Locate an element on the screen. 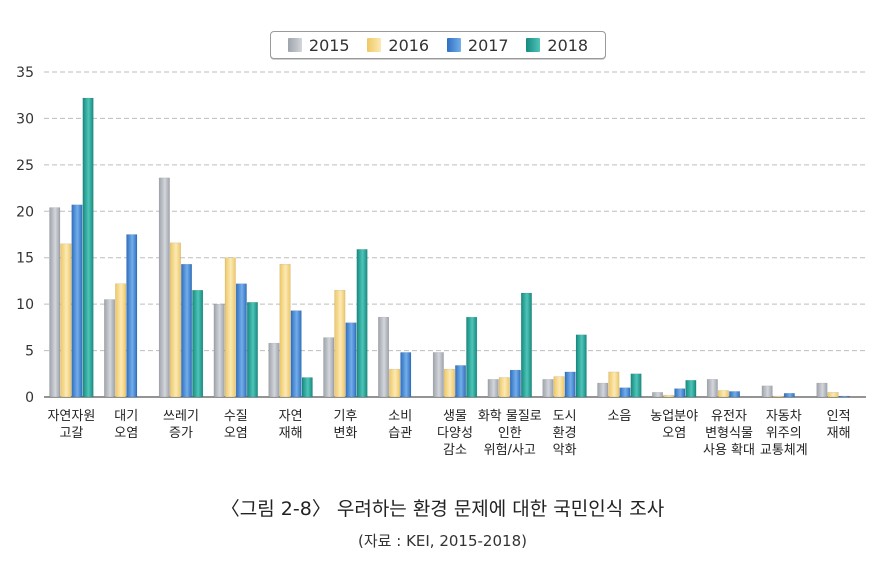  category-label-8-2: 위험/사고 is located at coordinates (510, 450).